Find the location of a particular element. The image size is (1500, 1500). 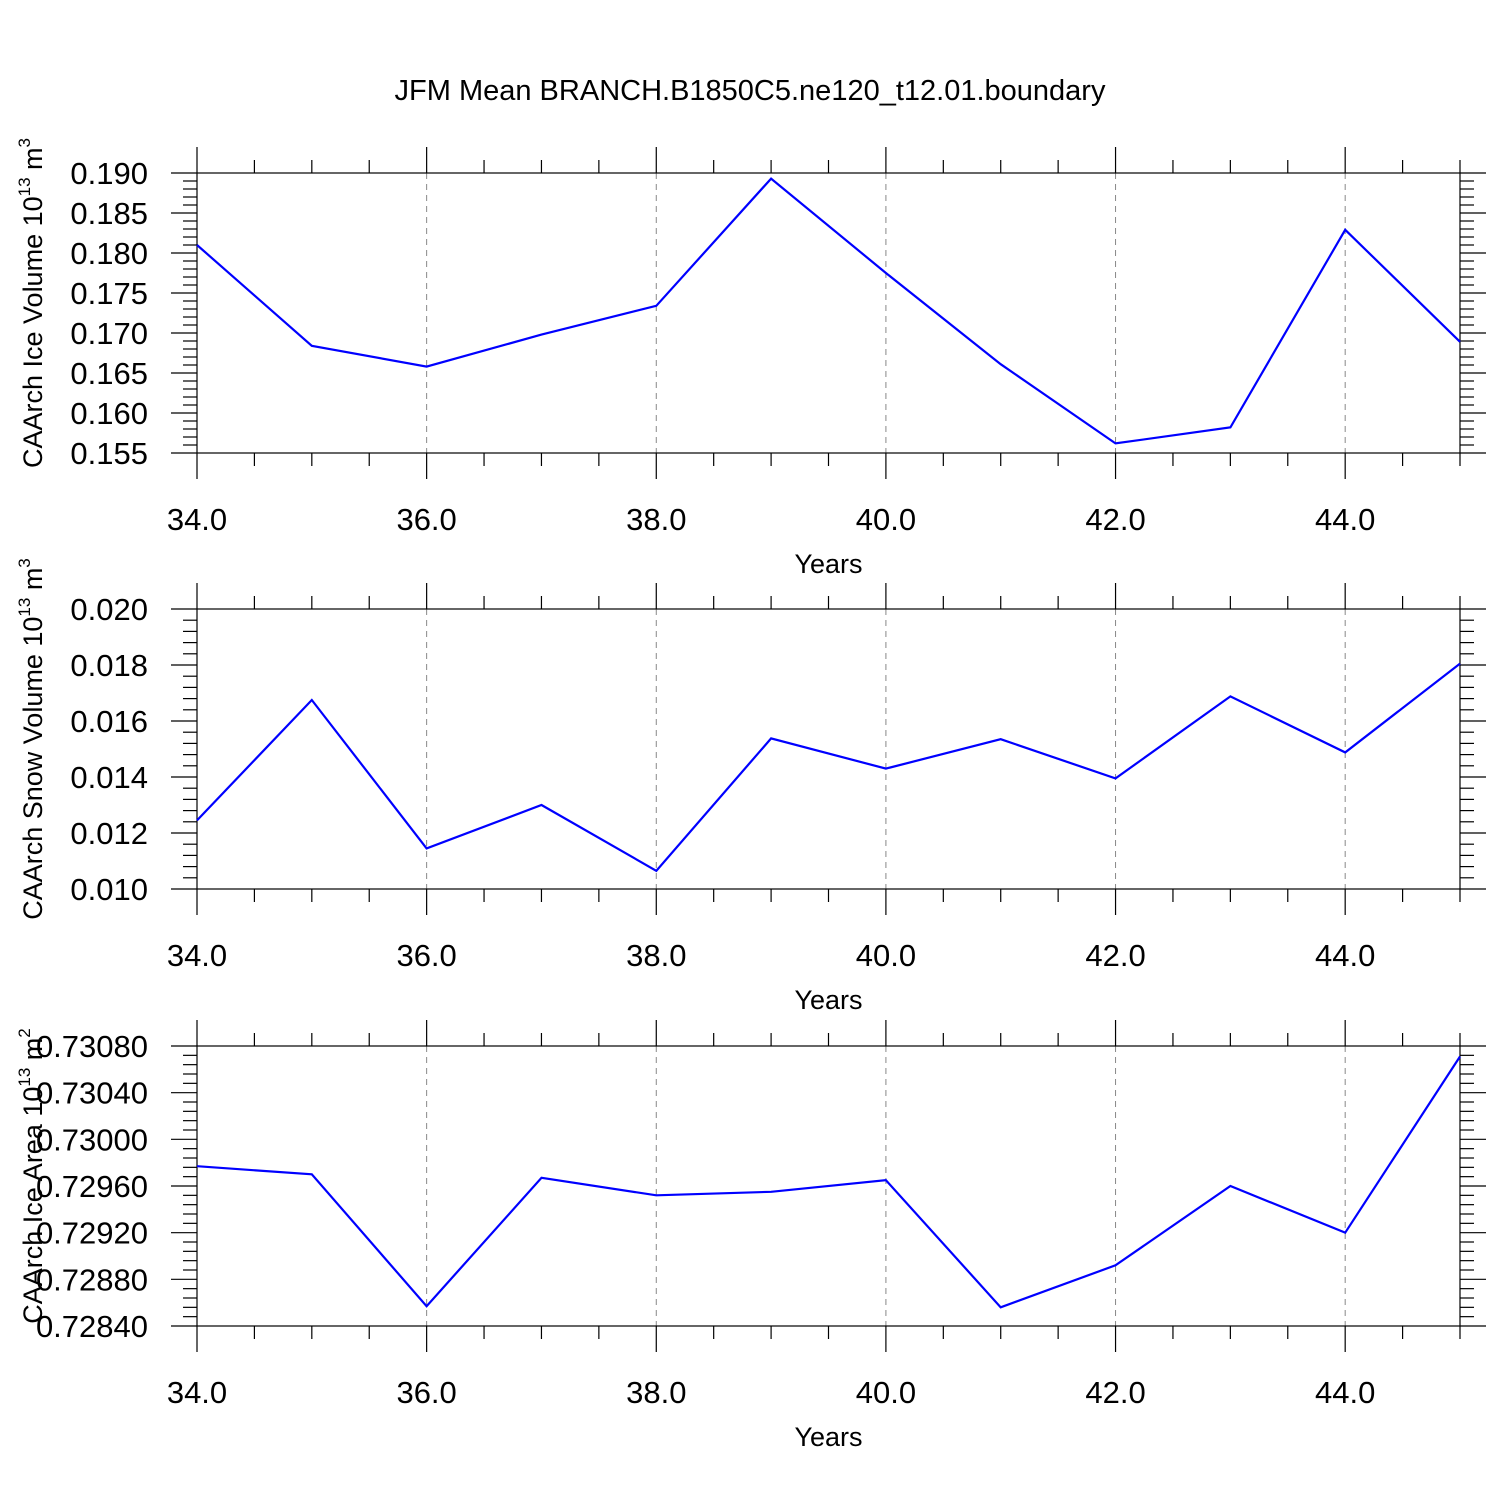

y-tick-label: 0.180 is located at coordinates (109, 253).